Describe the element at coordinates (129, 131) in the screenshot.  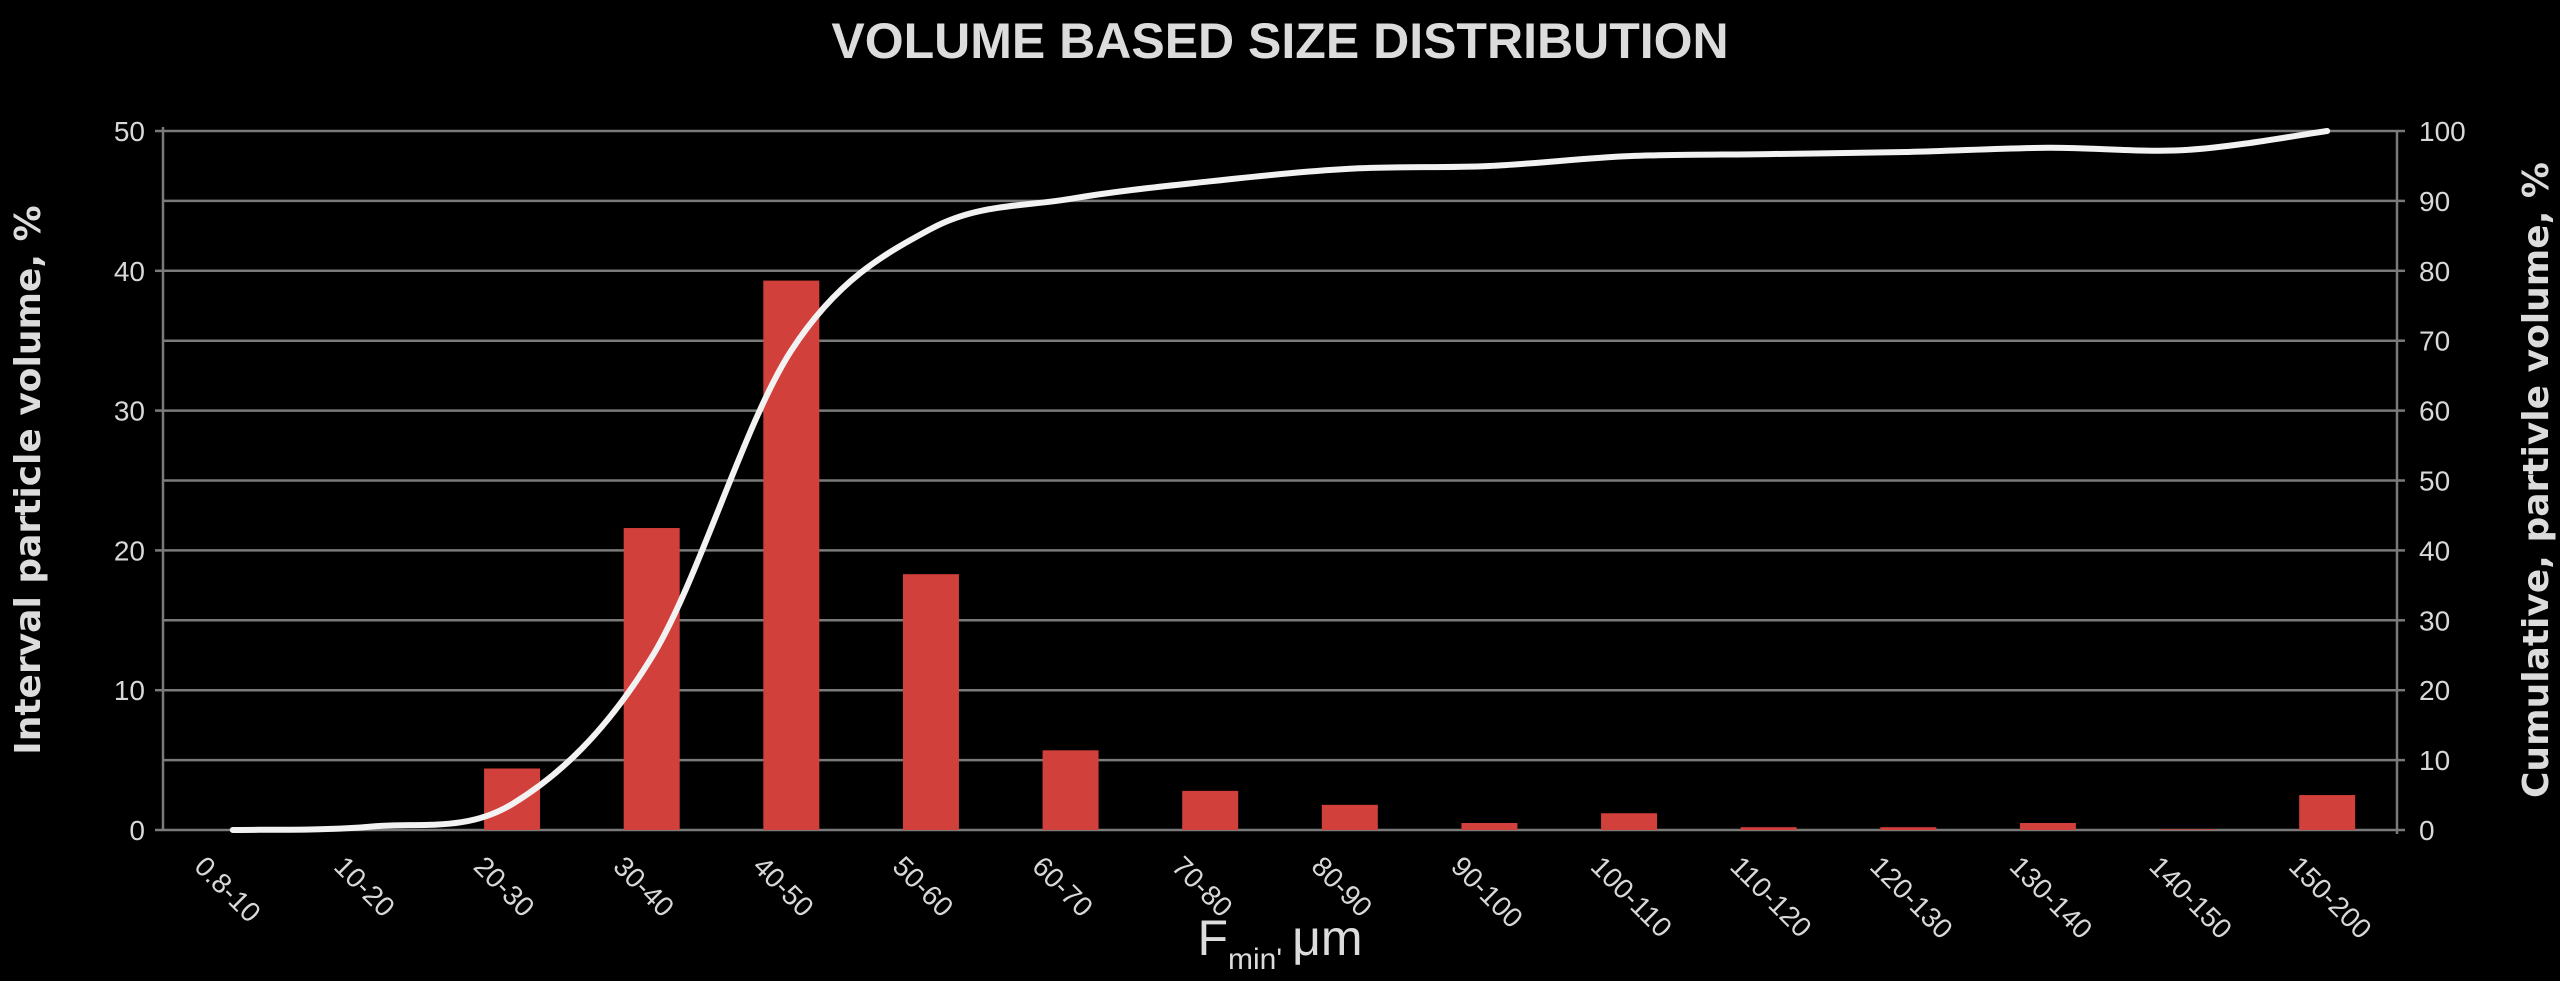
I see `y-tick-label: 50` at that location.